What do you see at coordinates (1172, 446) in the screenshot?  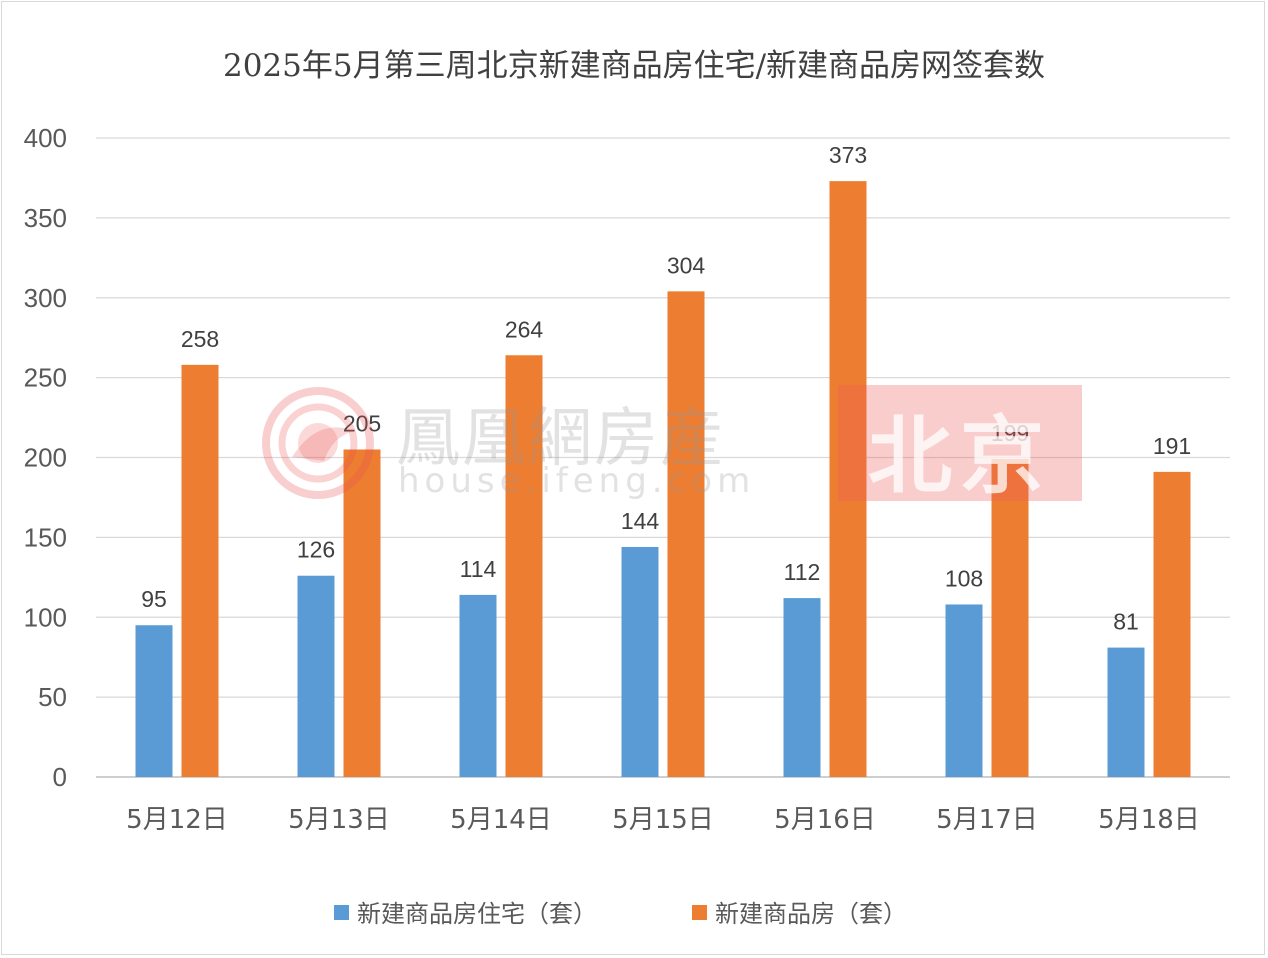 I see `data-label: 191` at bounding box center [1172, 446].